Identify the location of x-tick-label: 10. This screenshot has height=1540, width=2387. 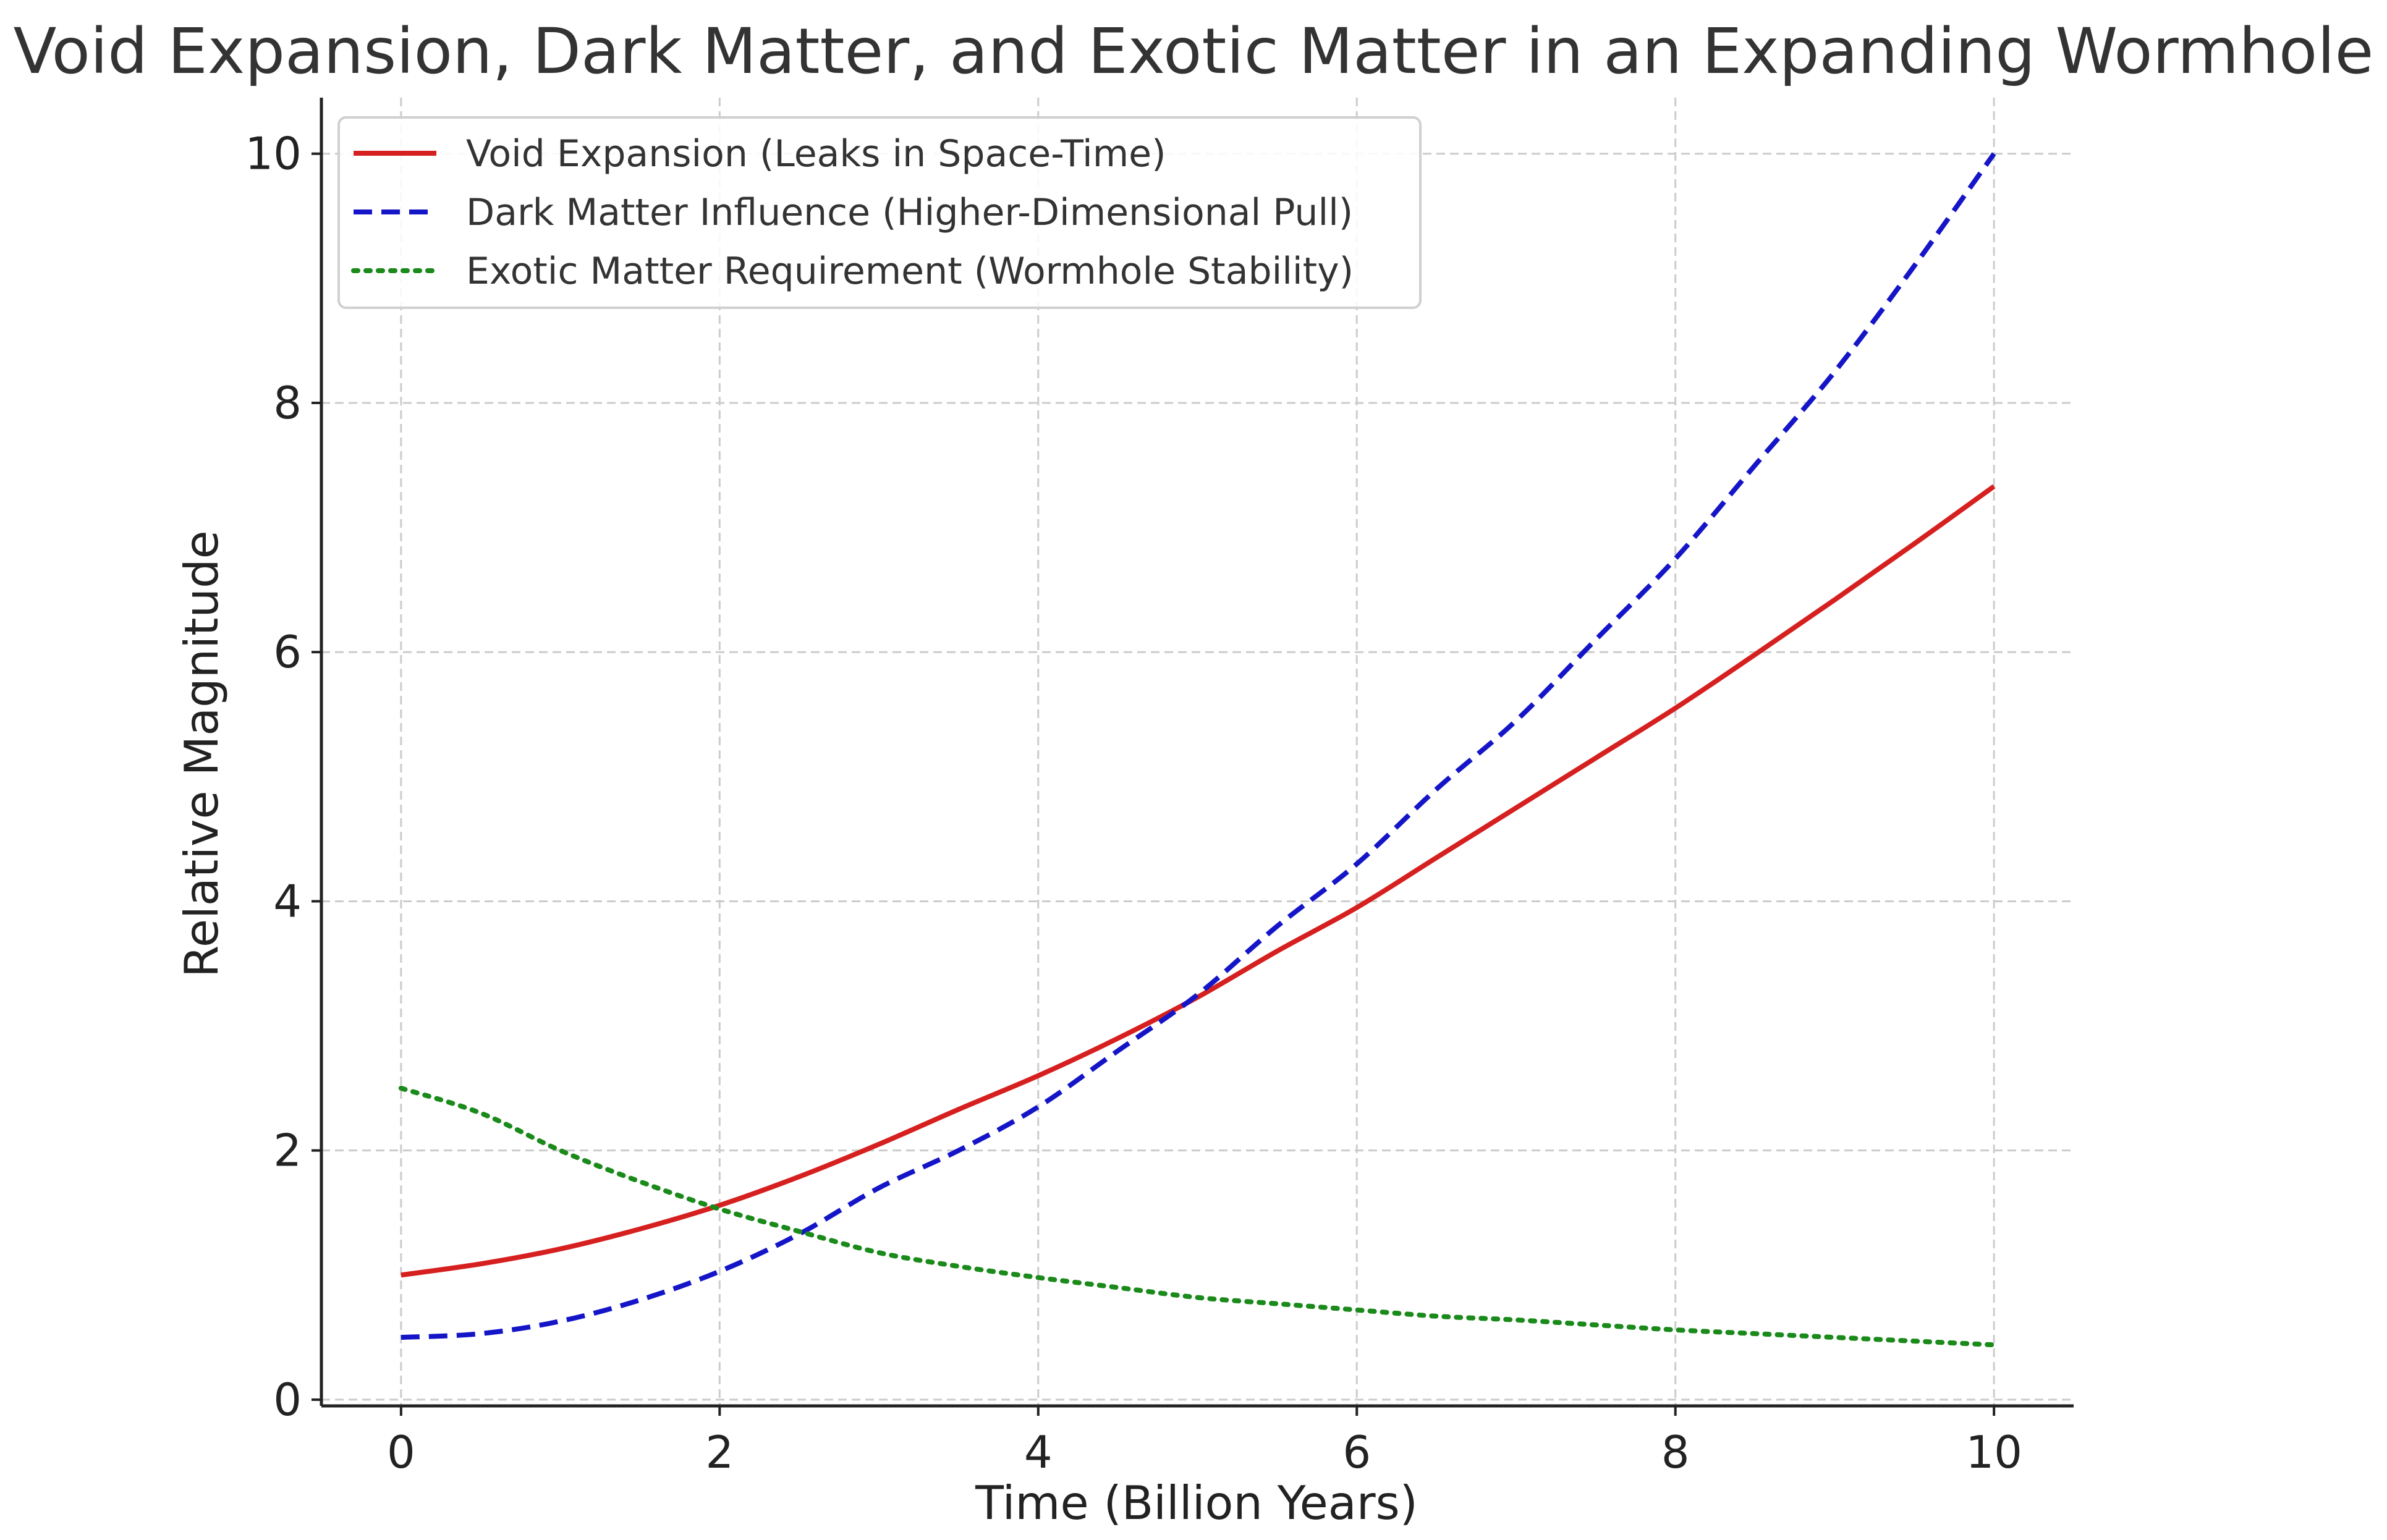
(1993, 1452).